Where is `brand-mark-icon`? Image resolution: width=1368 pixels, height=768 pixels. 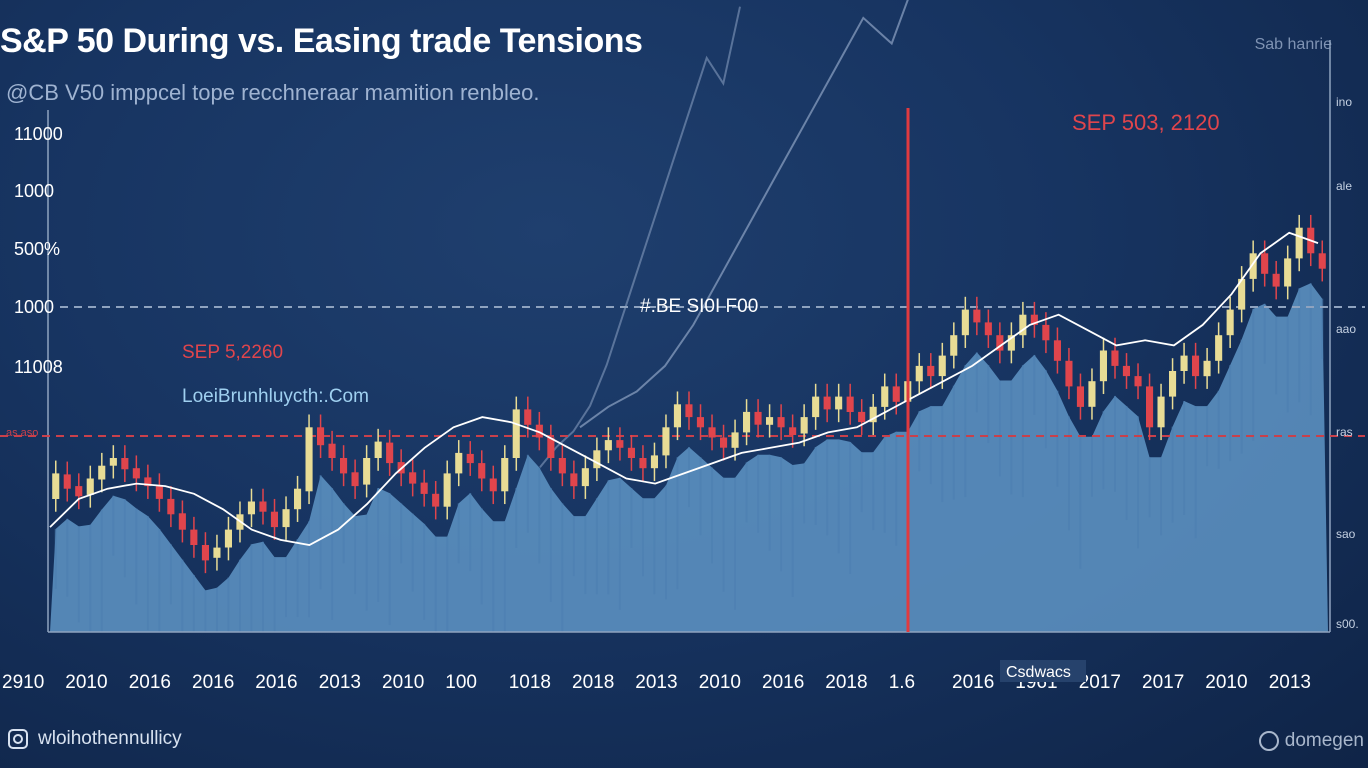
brand-mark-icon is located at coordinates (1268, 741).